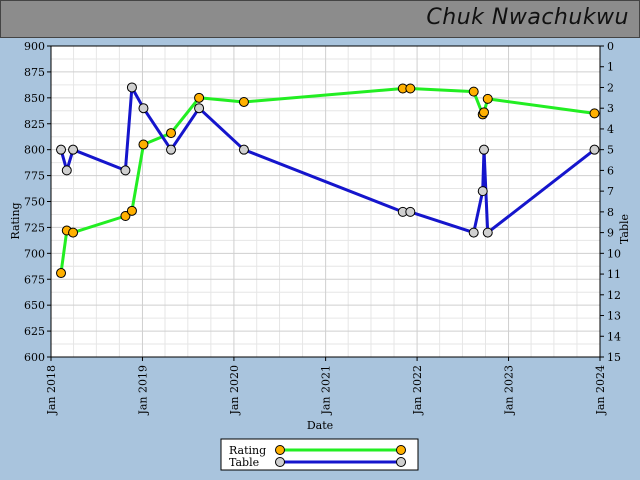 This screenshot has width=640, height=480. I want to click on y2-tick-label: 12, so click(614, 295).